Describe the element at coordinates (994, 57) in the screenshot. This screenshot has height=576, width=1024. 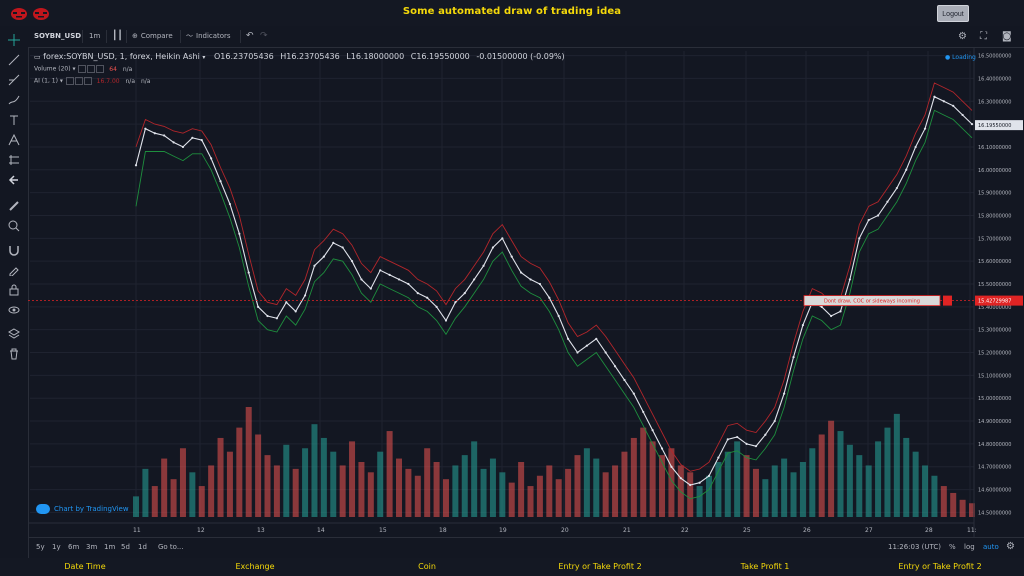
I see `price-tick-label: 16.50000000` at that location.